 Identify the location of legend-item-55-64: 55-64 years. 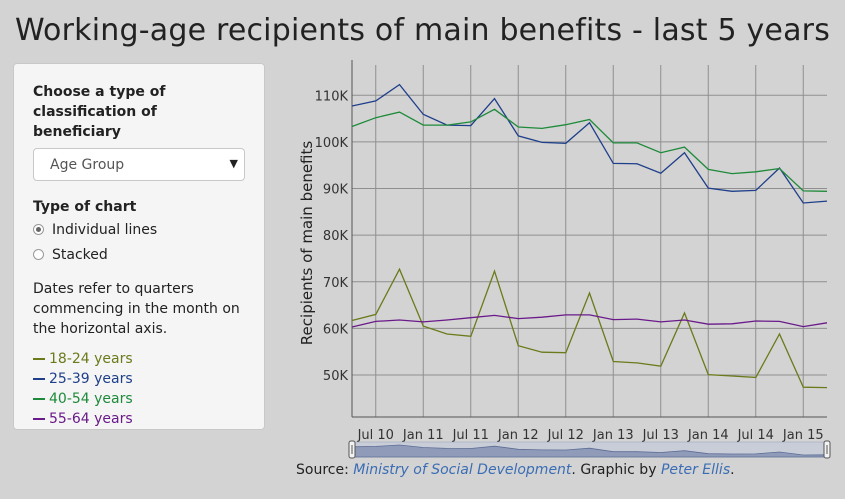
(139, 419).